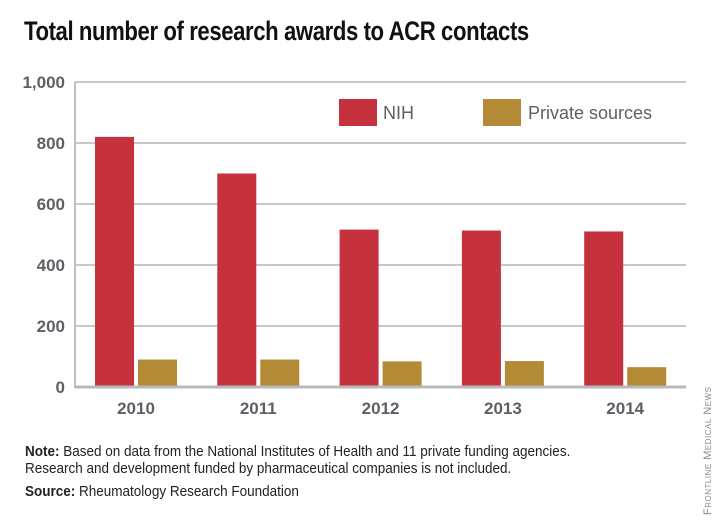 Image resolution: width=720 pixels, height=528 pixels. What do you see at coordinates (136, 408) in the screenshot?
I see `x-tick-label: 2010` at bounding box center [136, 408].